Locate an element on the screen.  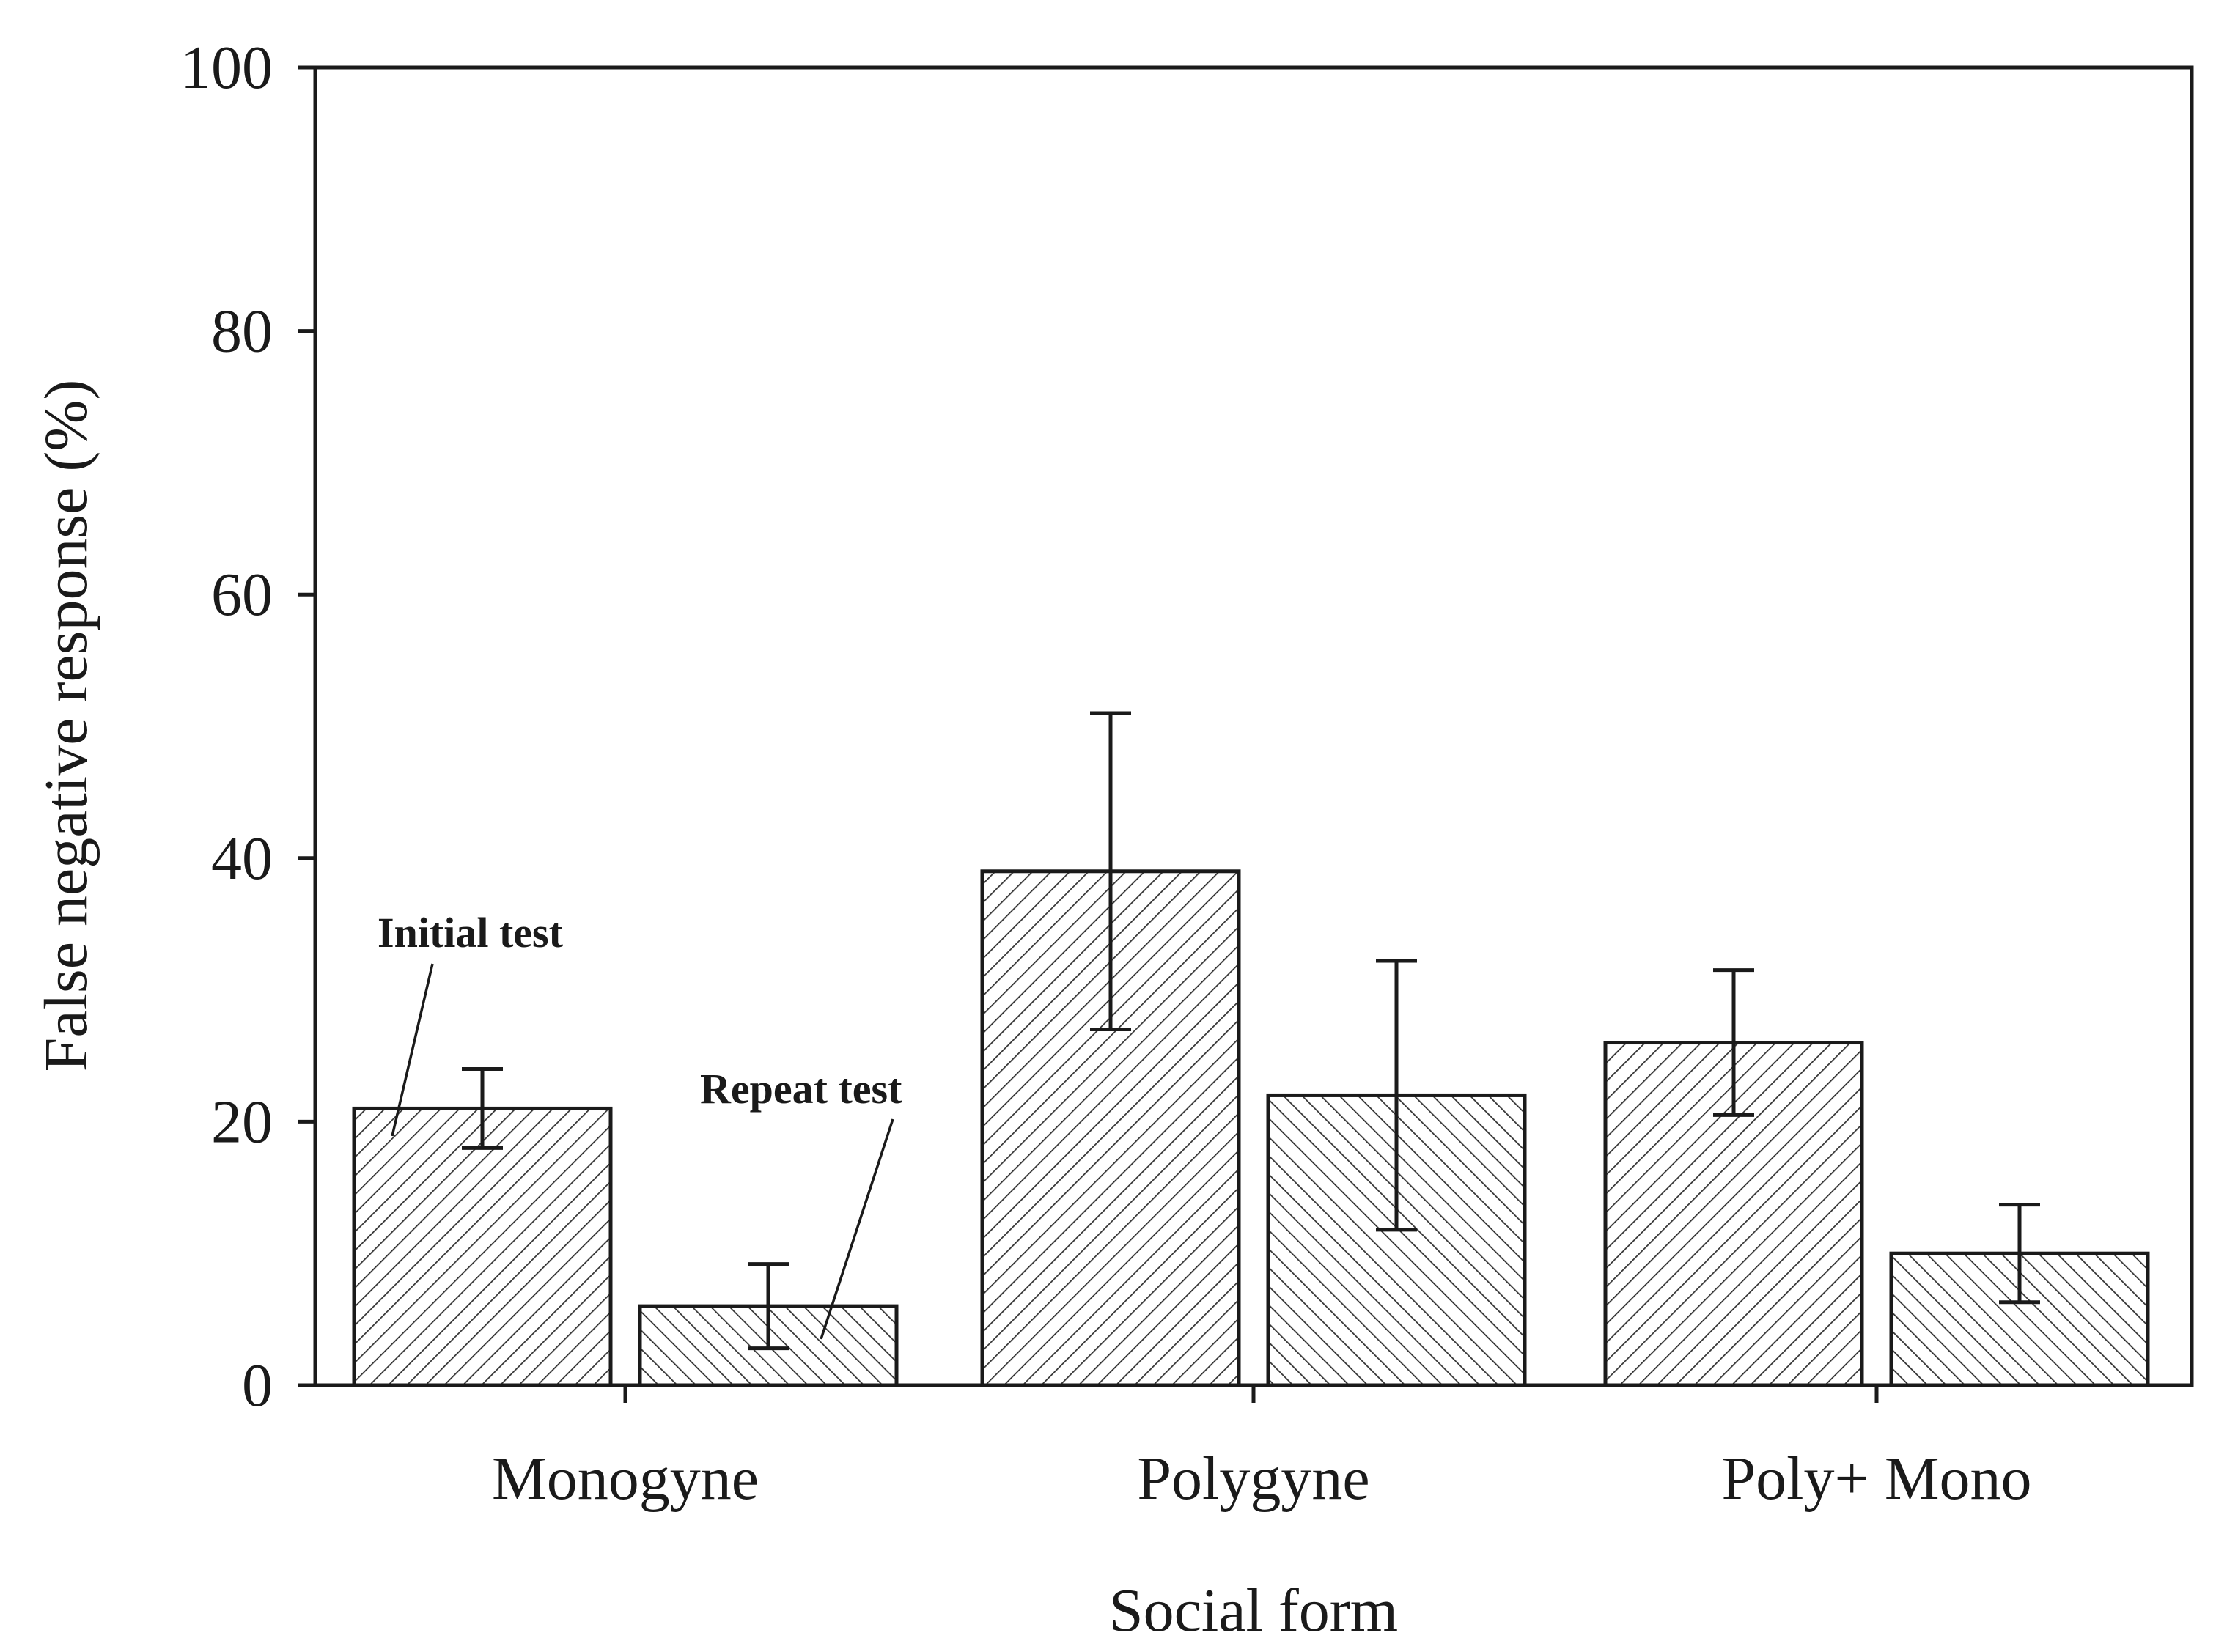
x-tick-label: Polygyne is located at coordinates (1253, 1479).